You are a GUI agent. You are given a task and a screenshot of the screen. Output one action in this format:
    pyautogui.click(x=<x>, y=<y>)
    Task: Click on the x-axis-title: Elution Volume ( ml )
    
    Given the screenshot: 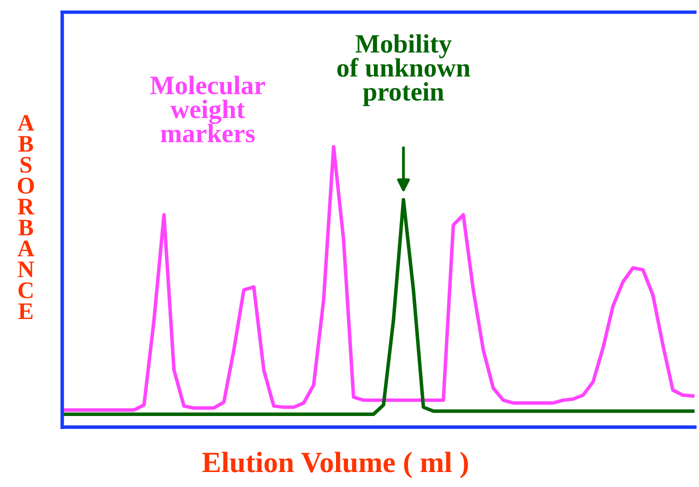 What is the action you would take?
    pyautogui.click(x=335, y=465)
    